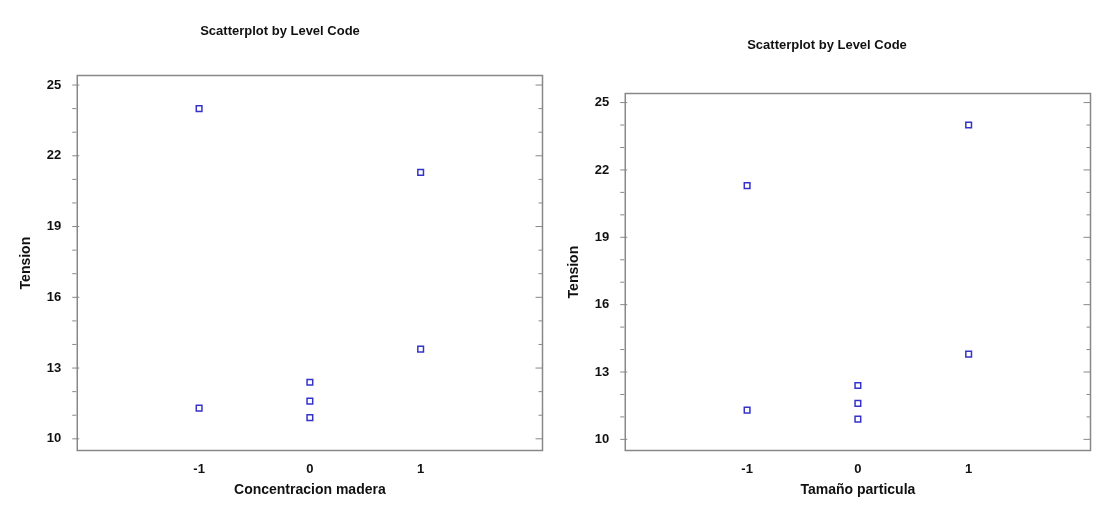 The height and width of the screenshot is (511, 1096). Describe the element at coordinates (310, 489) in the screenshot. I see `x-axis-title: Concentracion madera` at that location.